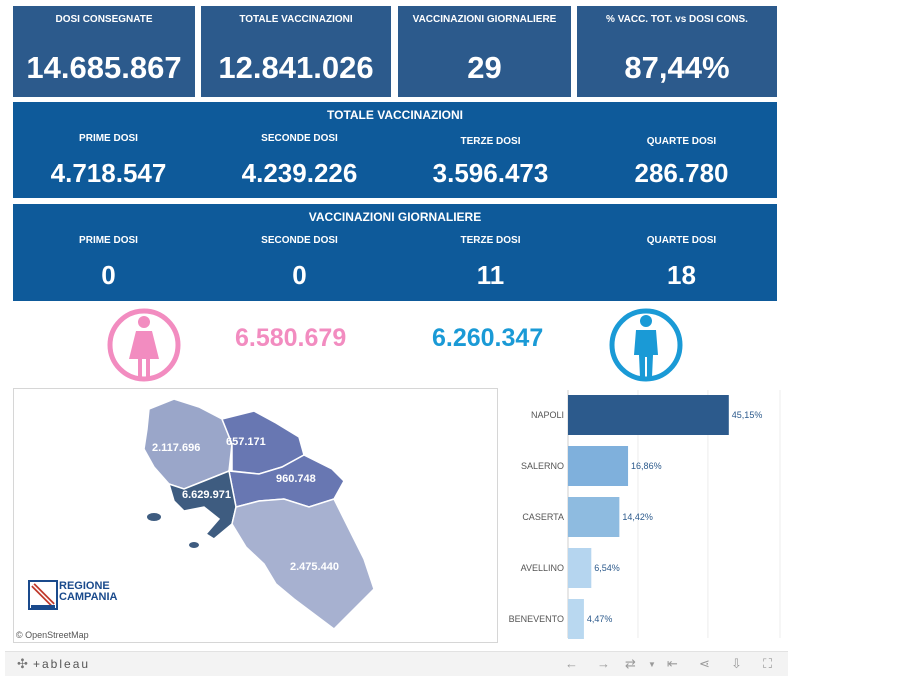 The image size is (903, 690). I want to click on male-vaccinations-value: 6.260.347, so click(488, 338).